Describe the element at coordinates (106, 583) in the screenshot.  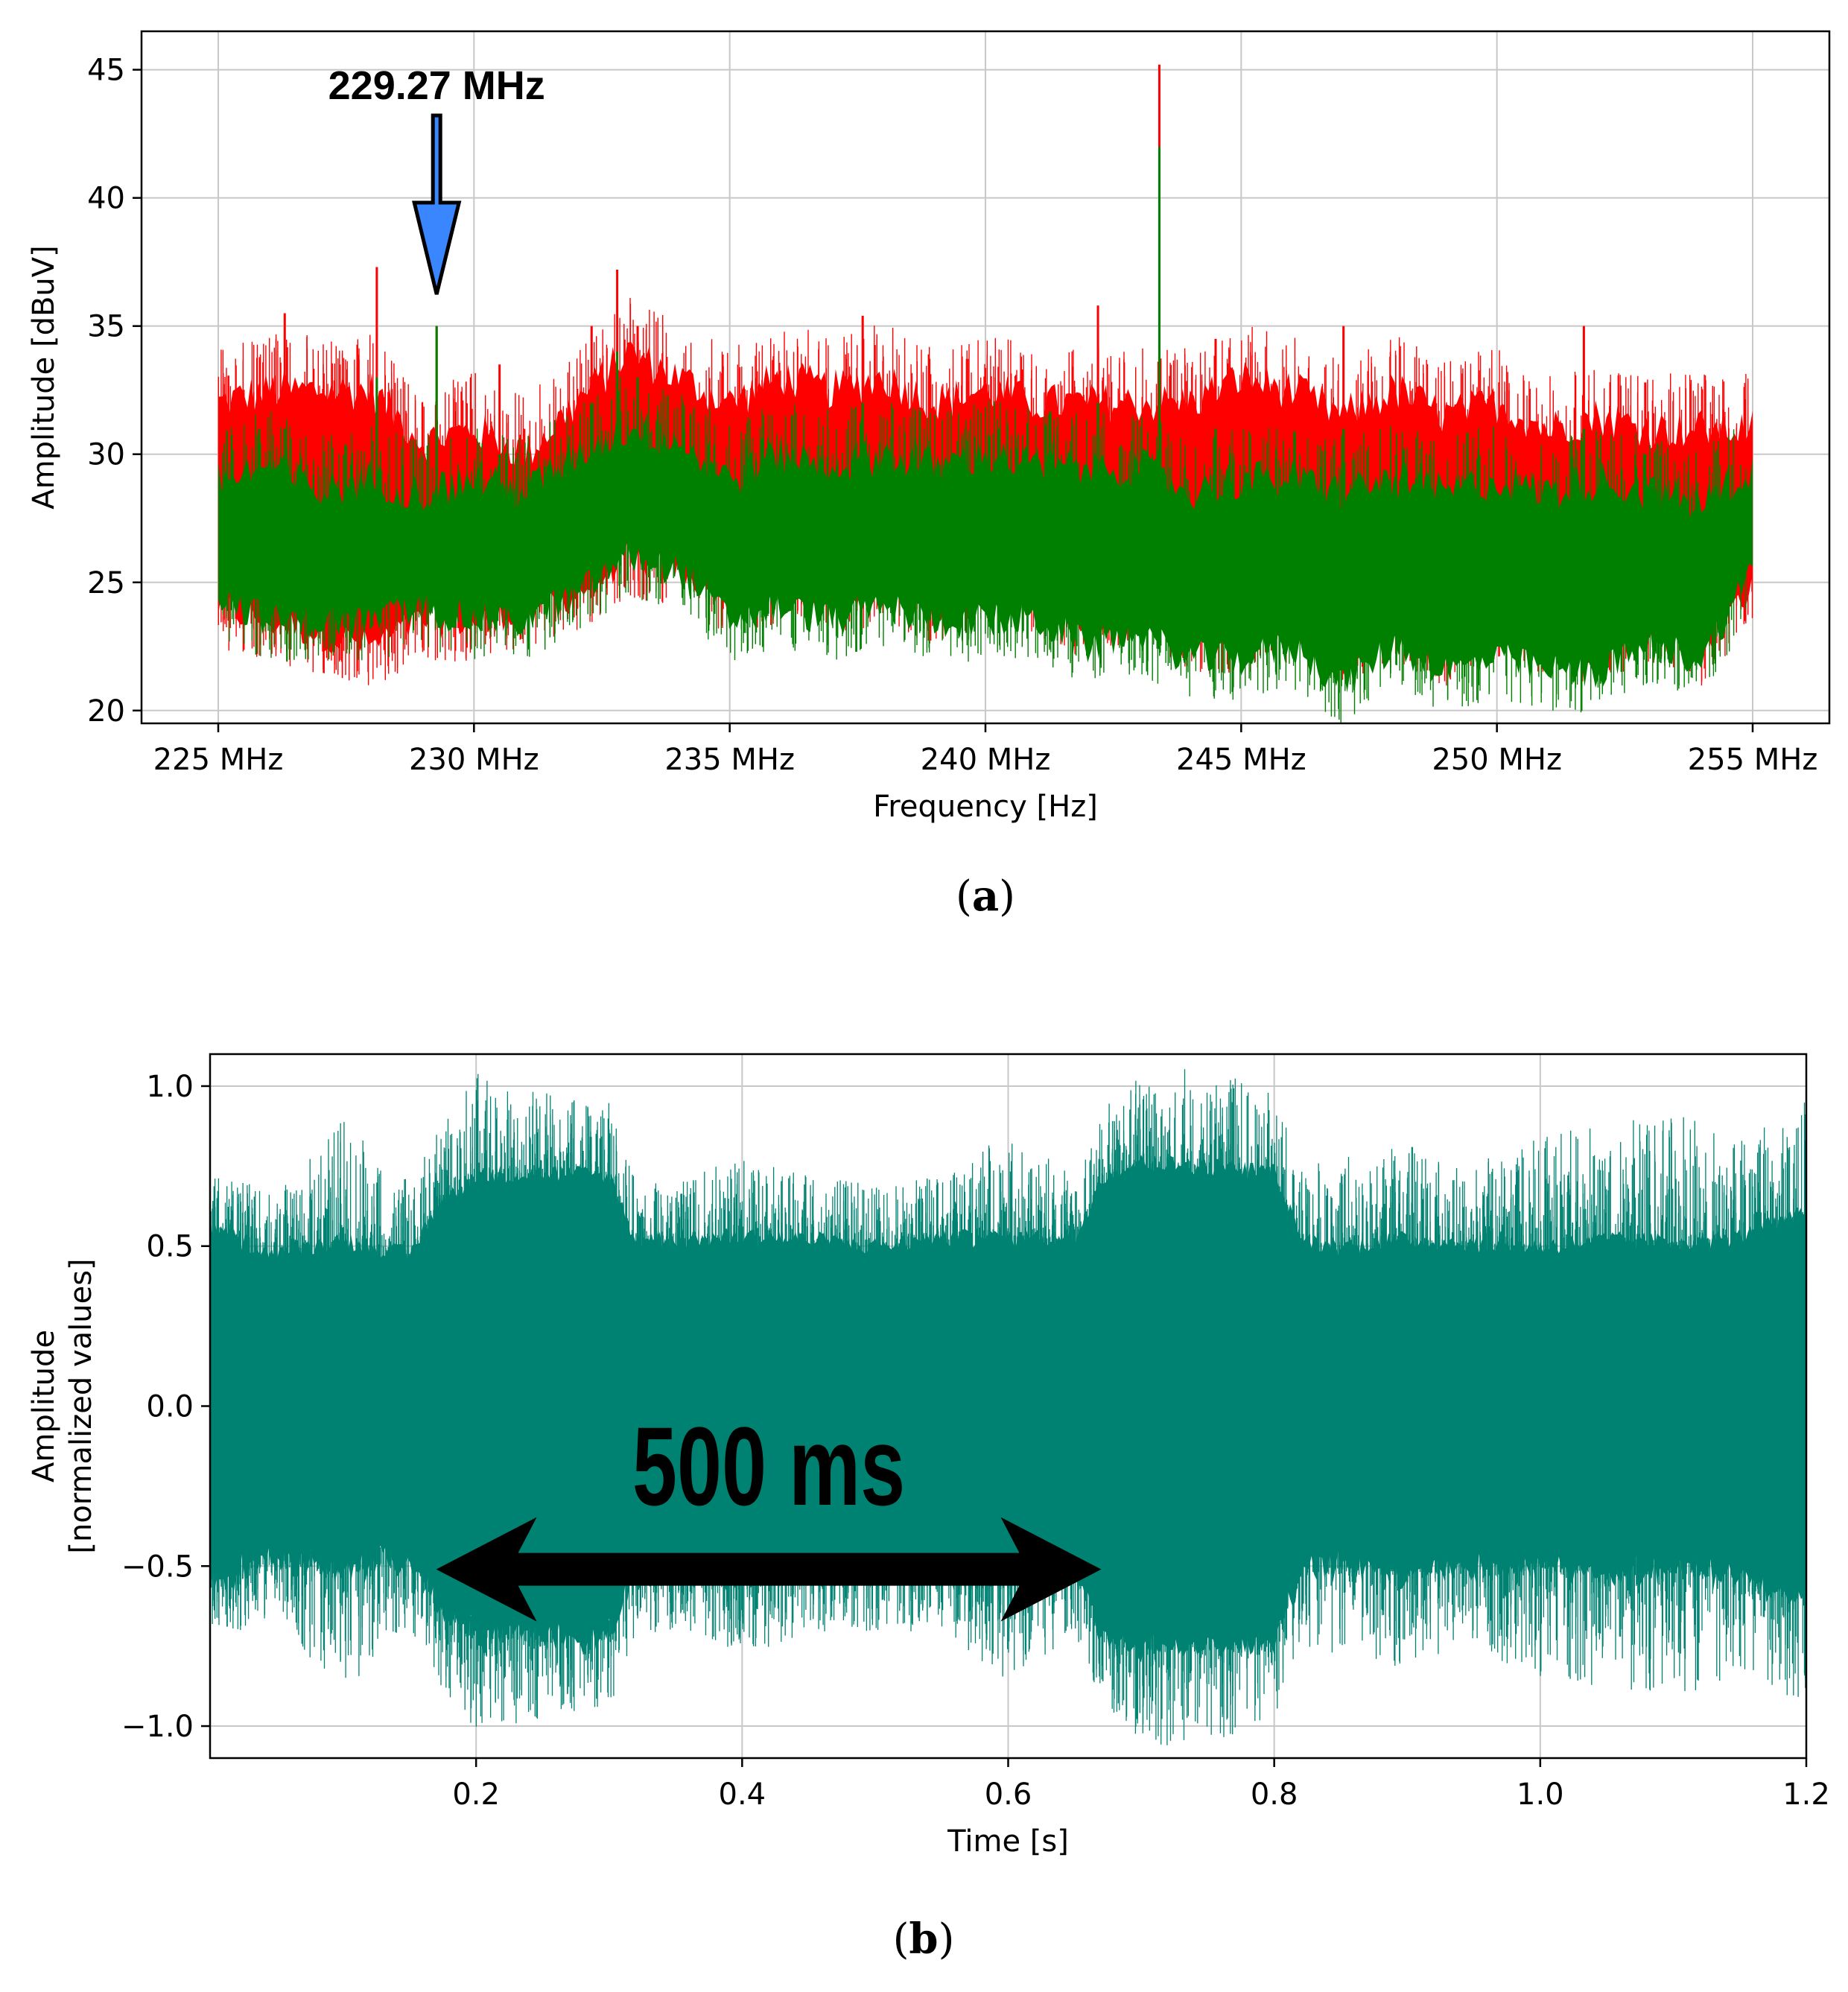
I see `chart-a-y-tick-label: 25` at that location.